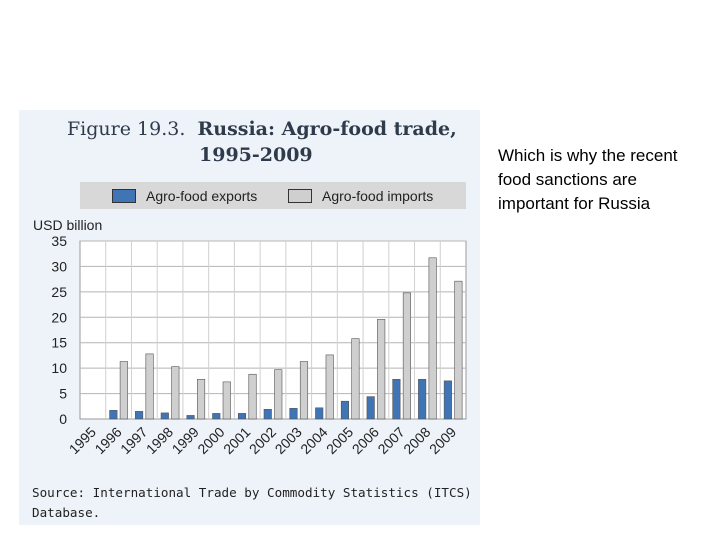 The image size is (720, 540). I want to click on x-tick-label: 2005, so click(339, 440).